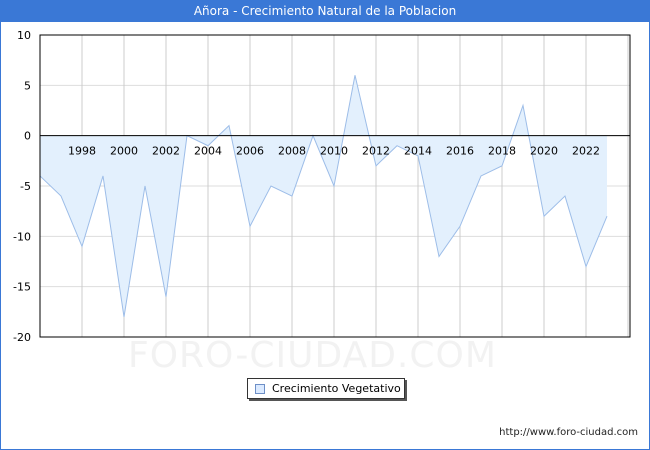  What do you see at coordinates (124, 151) in the screenshot?
I see `svg-text: 2000` at bounding box center [124, 151].